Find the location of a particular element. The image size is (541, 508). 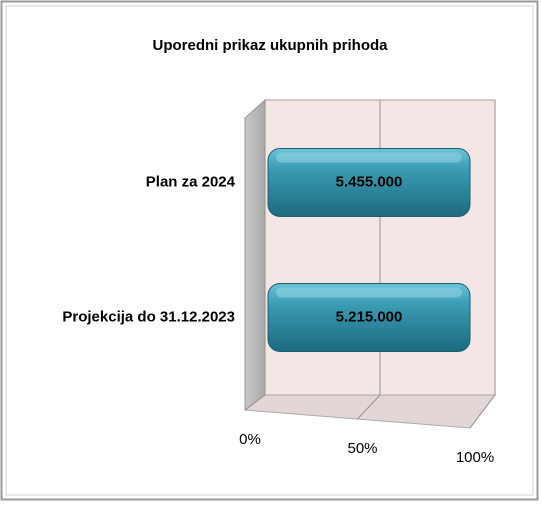

y-tick-label: Projekcija do 31.12.2023 is located at coordinates (148, 316).